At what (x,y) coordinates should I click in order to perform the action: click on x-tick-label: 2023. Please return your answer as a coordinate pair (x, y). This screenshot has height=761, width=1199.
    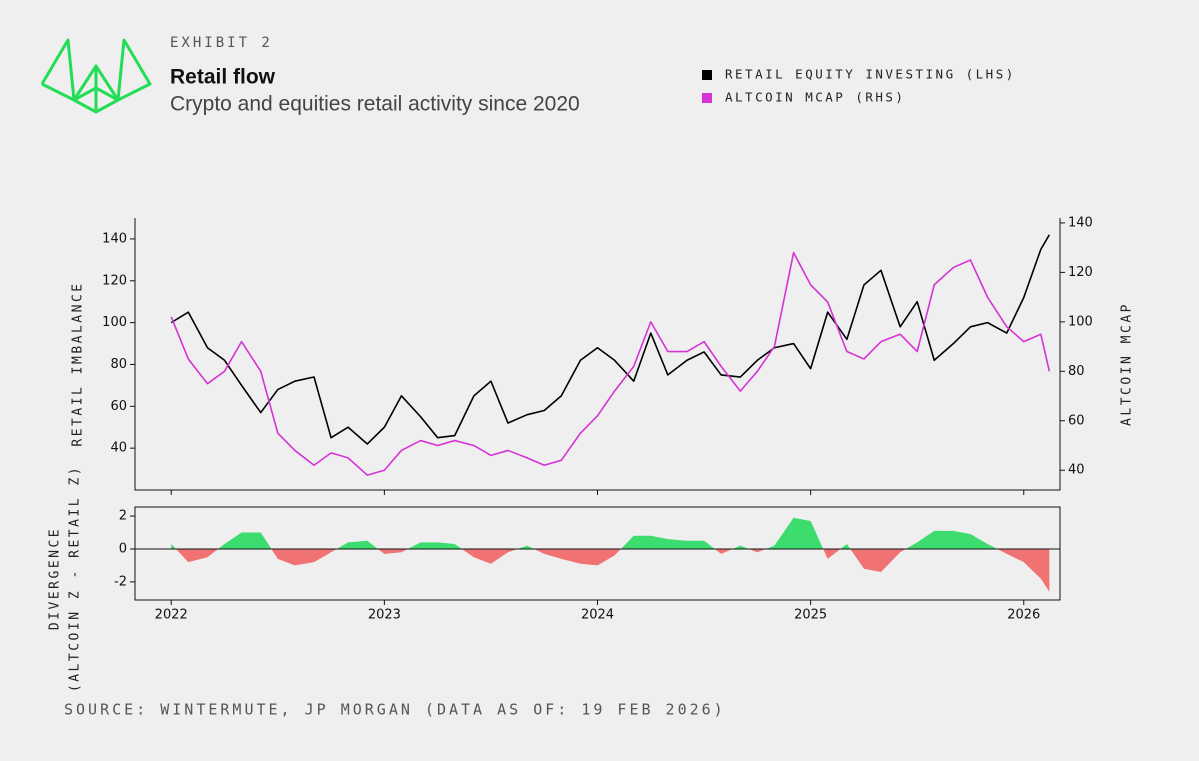
    Looking at the image, I should click on (384, 615).